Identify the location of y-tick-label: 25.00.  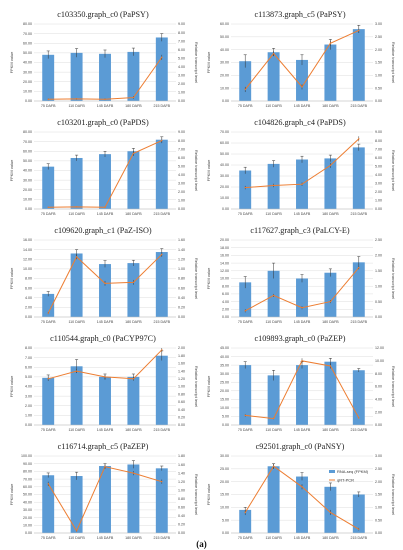
(224, 382).